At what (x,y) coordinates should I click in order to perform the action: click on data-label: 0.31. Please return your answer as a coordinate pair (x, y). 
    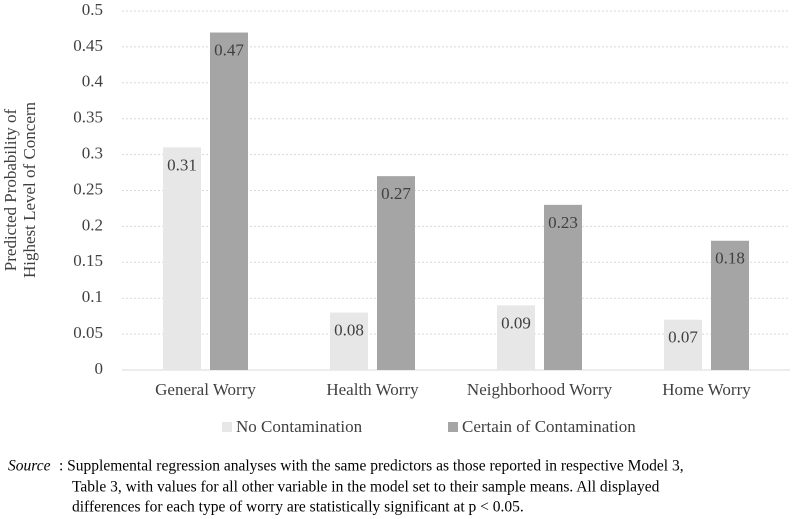
    Looking at the image, I should click on (182, 164).